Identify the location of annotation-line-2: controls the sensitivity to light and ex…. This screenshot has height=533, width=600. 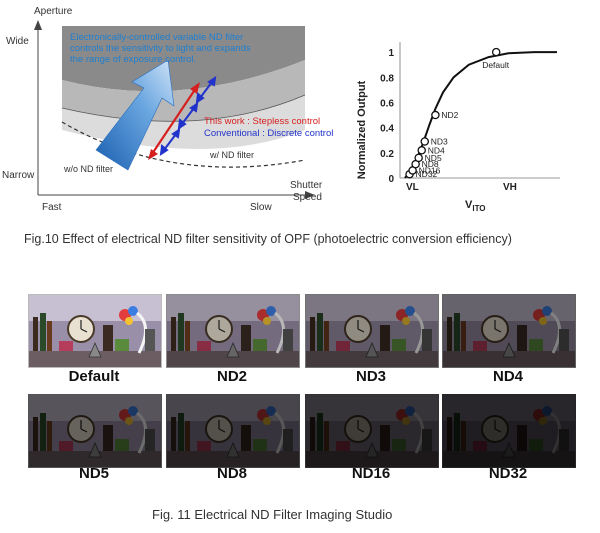
(160, 48).